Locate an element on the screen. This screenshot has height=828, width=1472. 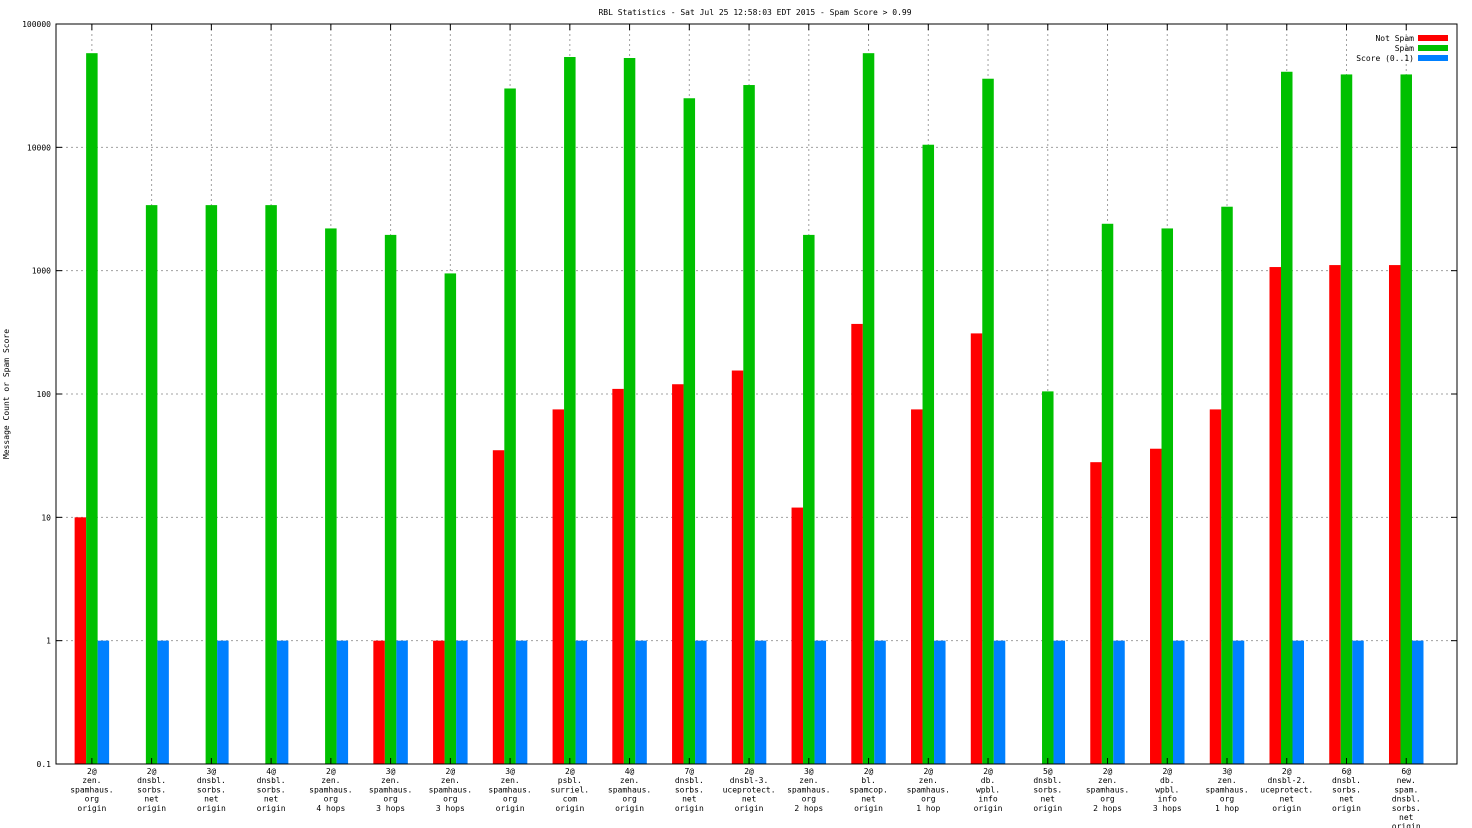
x-tick-label: 2@ zen. spamhaus. org 4 hops is located at coordinates (330, 790).